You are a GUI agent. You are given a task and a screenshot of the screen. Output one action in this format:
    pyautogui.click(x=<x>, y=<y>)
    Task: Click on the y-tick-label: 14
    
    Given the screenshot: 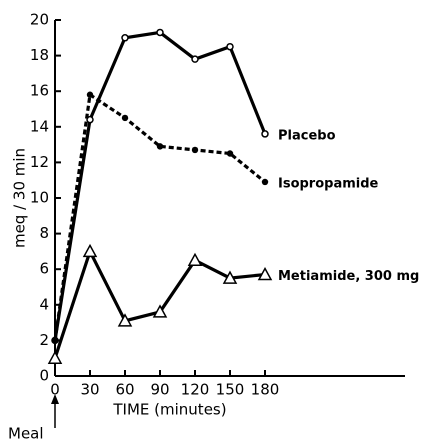 What is the action you would take?
    pyautogui.click(x=39, y=126)
    